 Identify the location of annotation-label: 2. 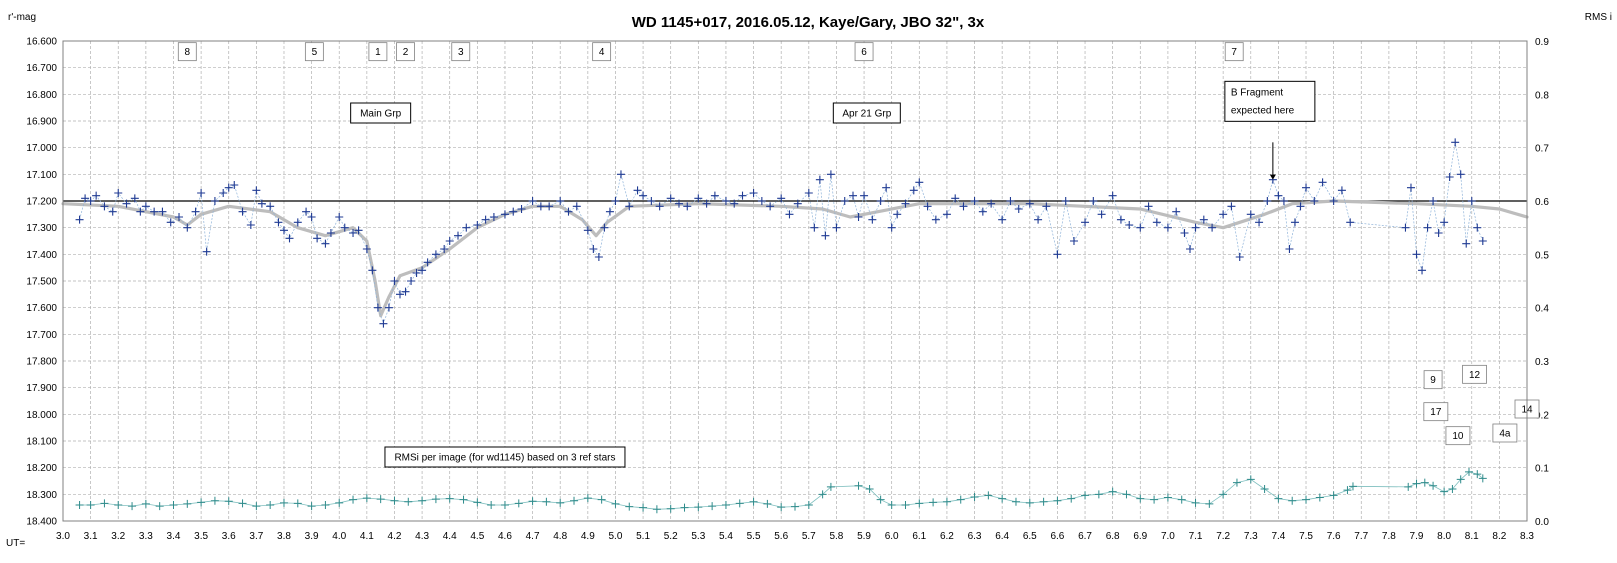
(405, 52).